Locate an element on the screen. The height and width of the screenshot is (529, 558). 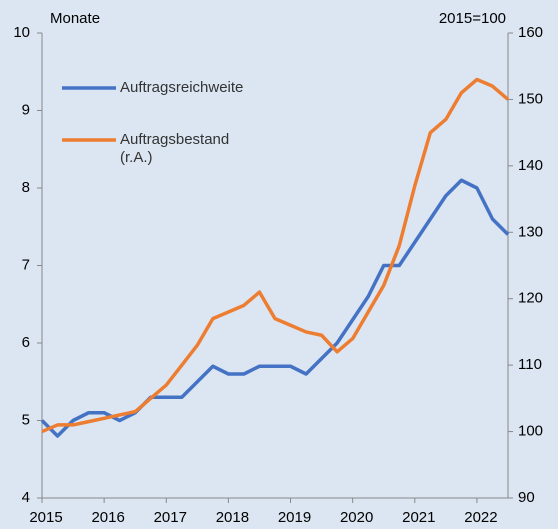
y-tick-label: 4 is located at coordinates (26, 497).